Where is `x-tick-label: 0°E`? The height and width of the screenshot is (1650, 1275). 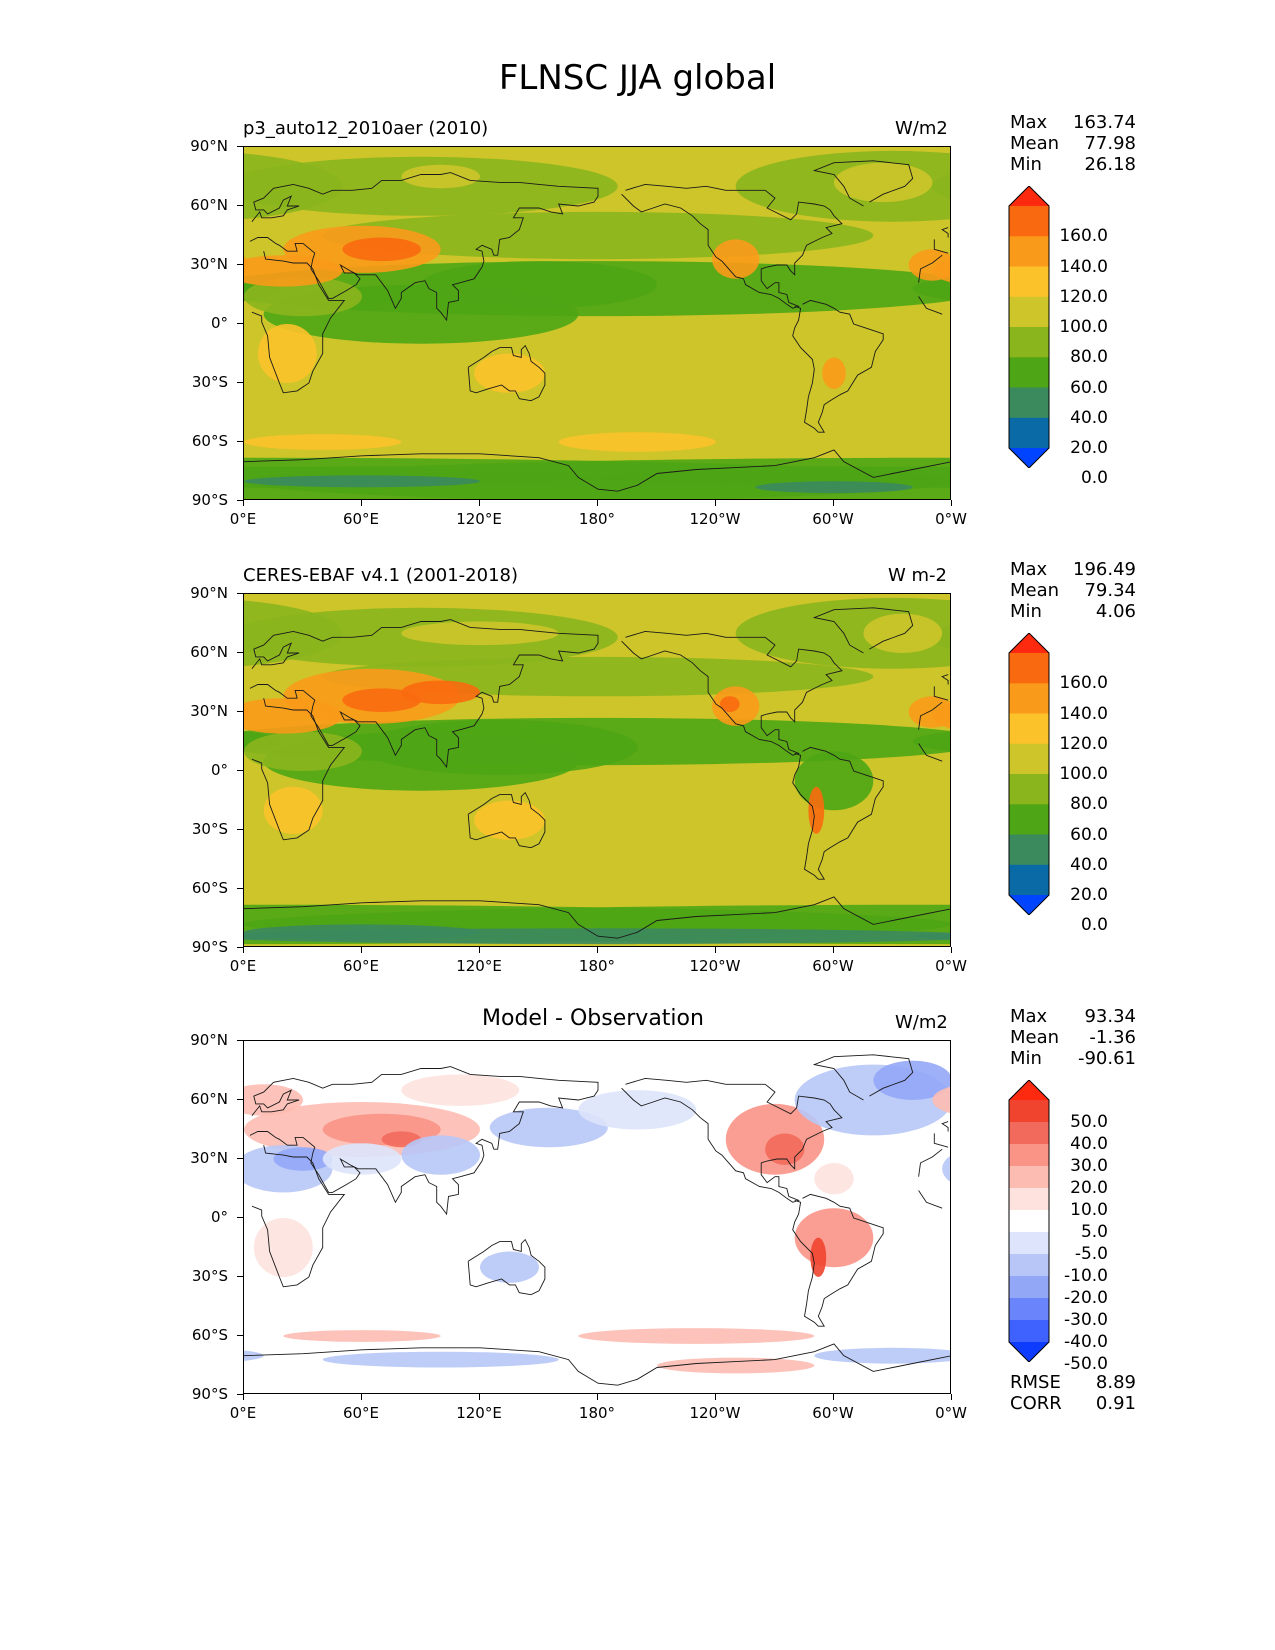 x-tick-label: 0°E is located at coordinates (243, 1413).